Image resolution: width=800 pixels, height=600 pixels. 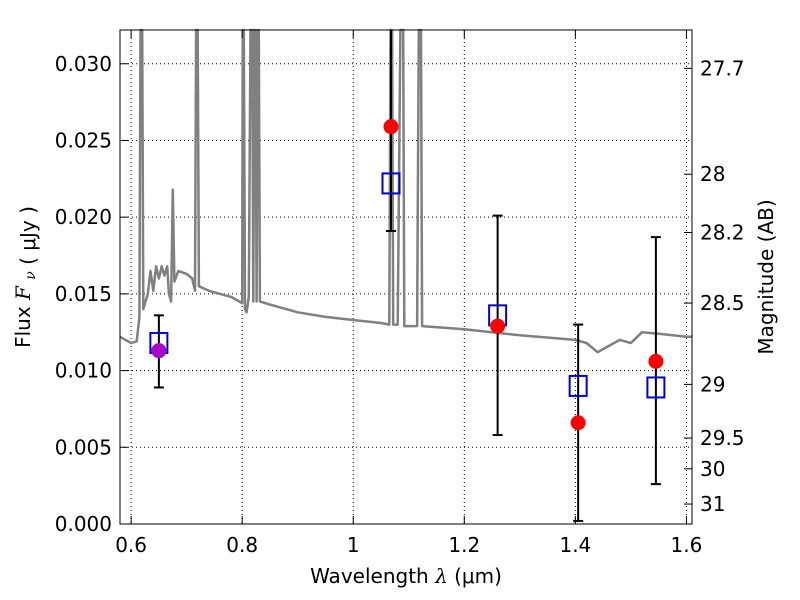 I want to click on right-axis-label: Magnitude (AB), so click(x=766, y=276).